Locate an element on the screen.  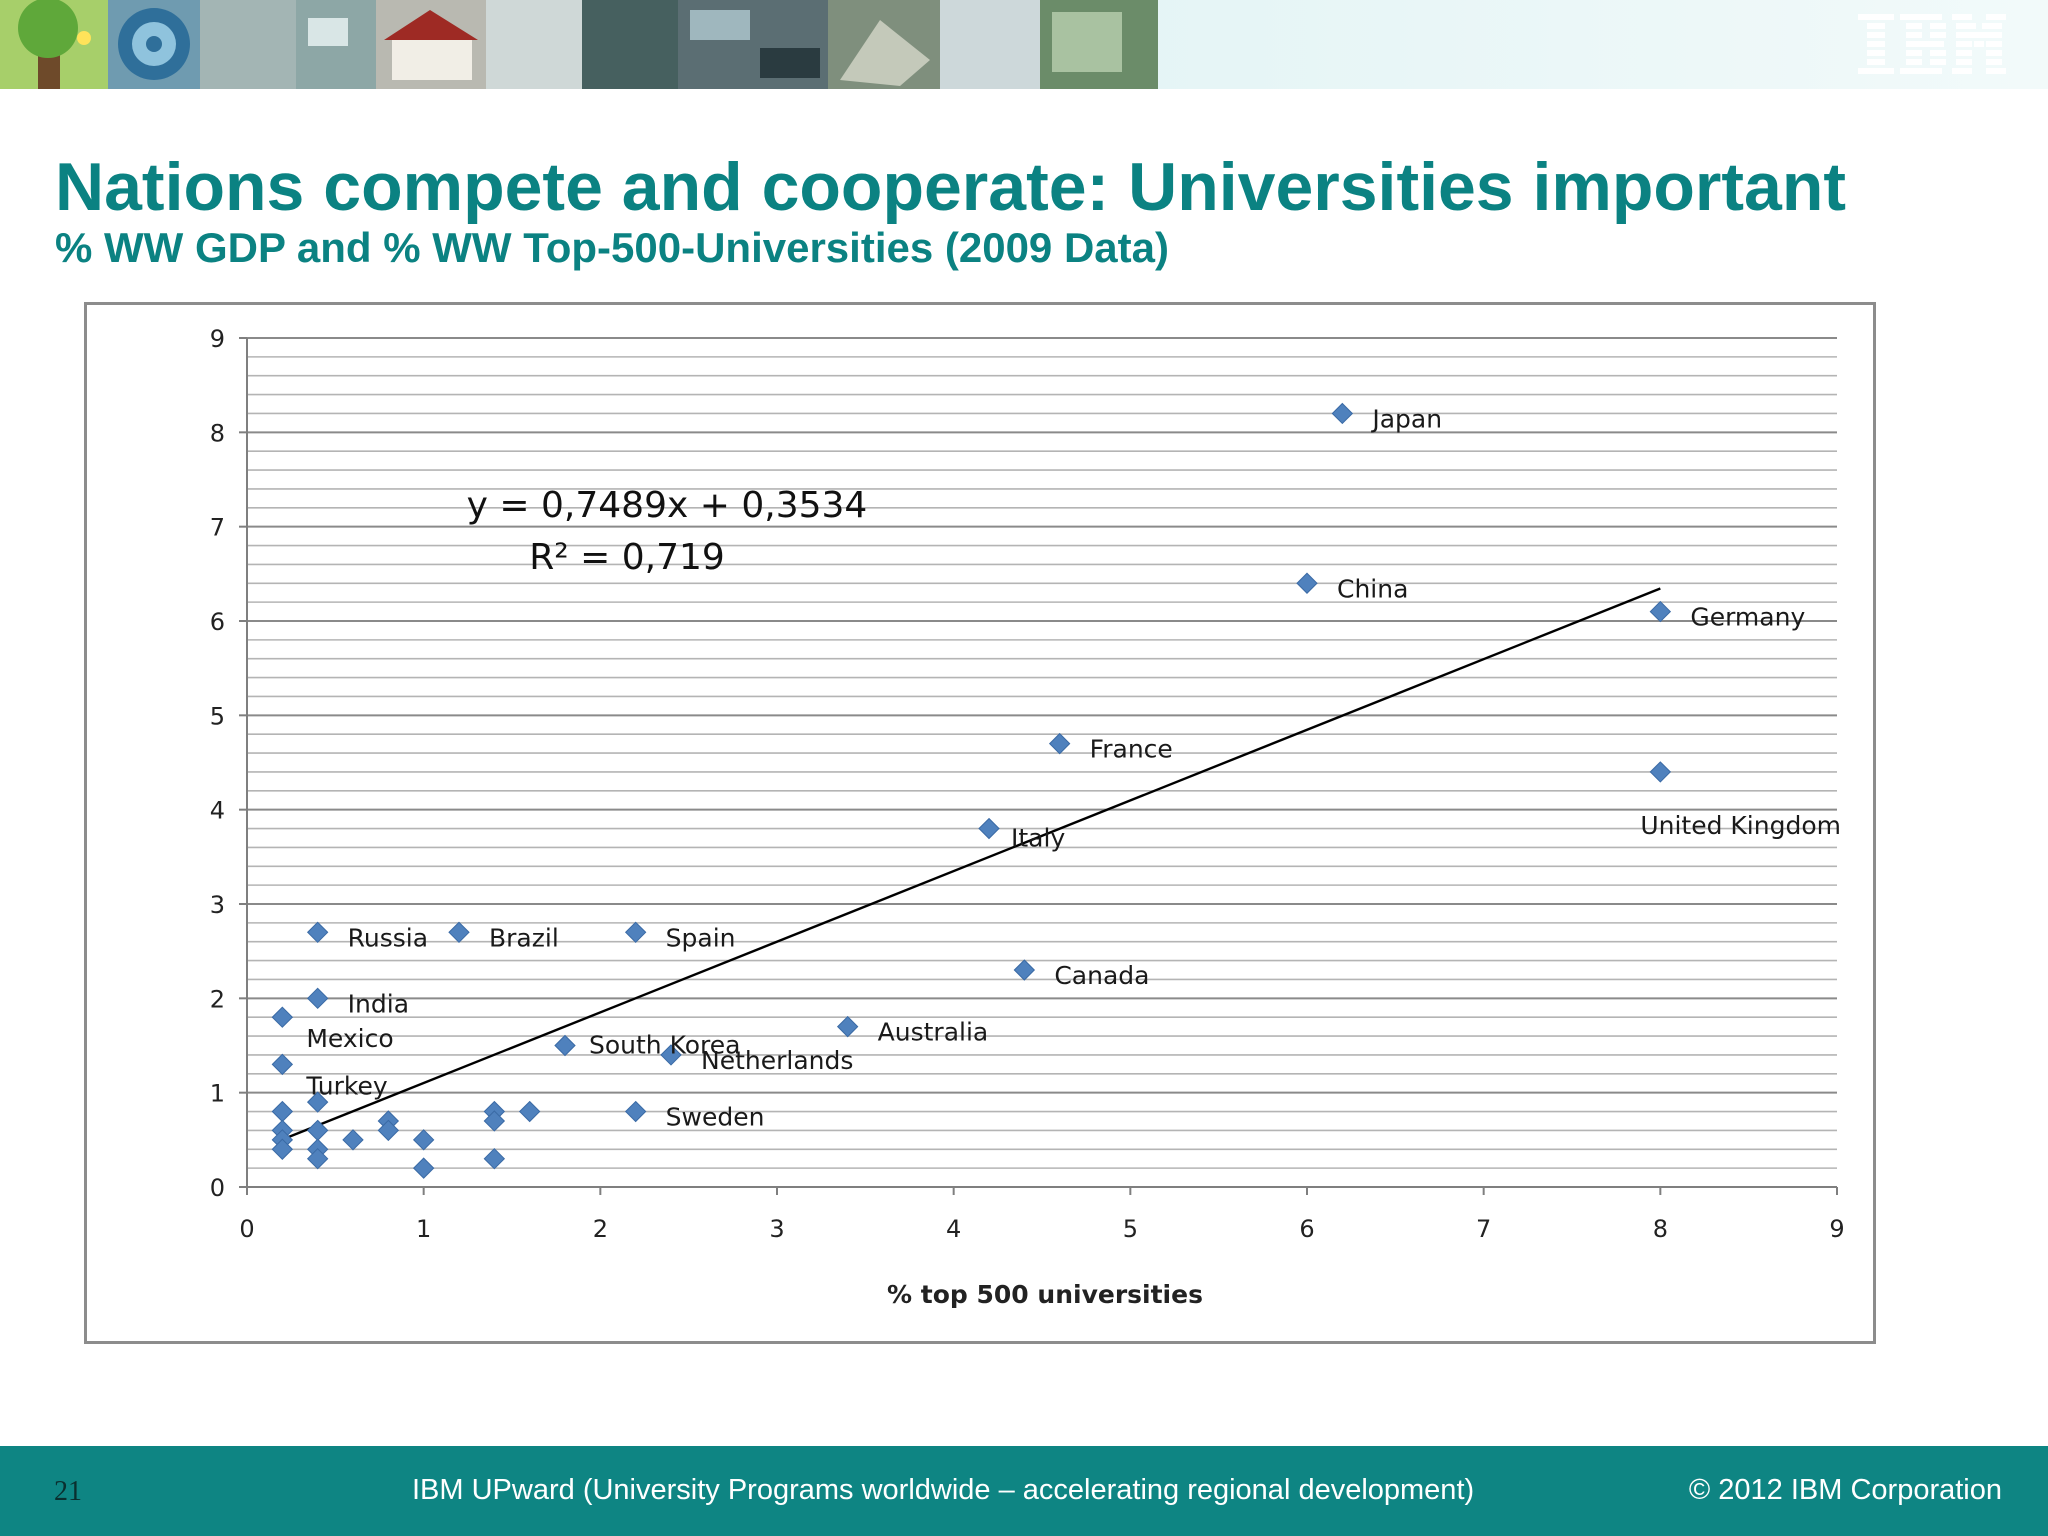
footer-copyright: © 2012 IBM Corporation is located at coordinates (1845, 1490).